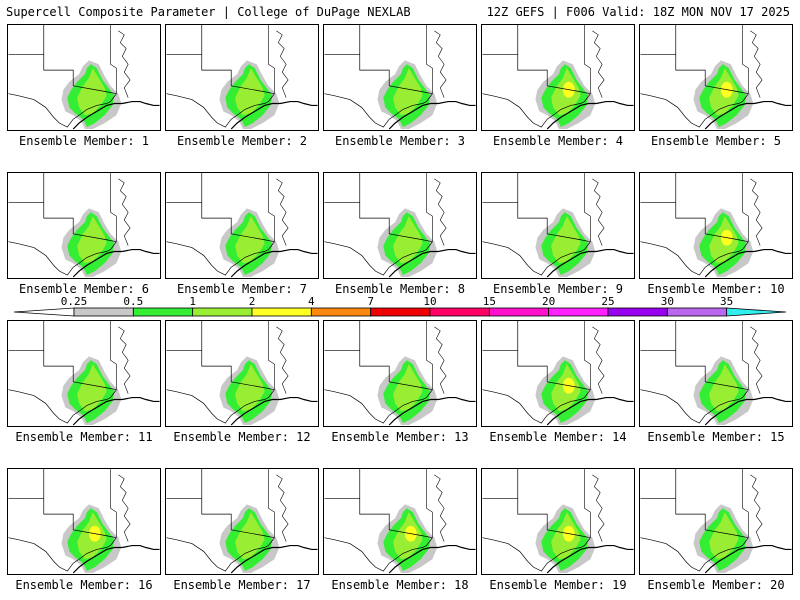 This screenshot has height=600, width=800. What do you see at coordinates (489, 301) in the screenshot?
I see `colorbar-tick-label: 15` at bounding box center [489, 301].